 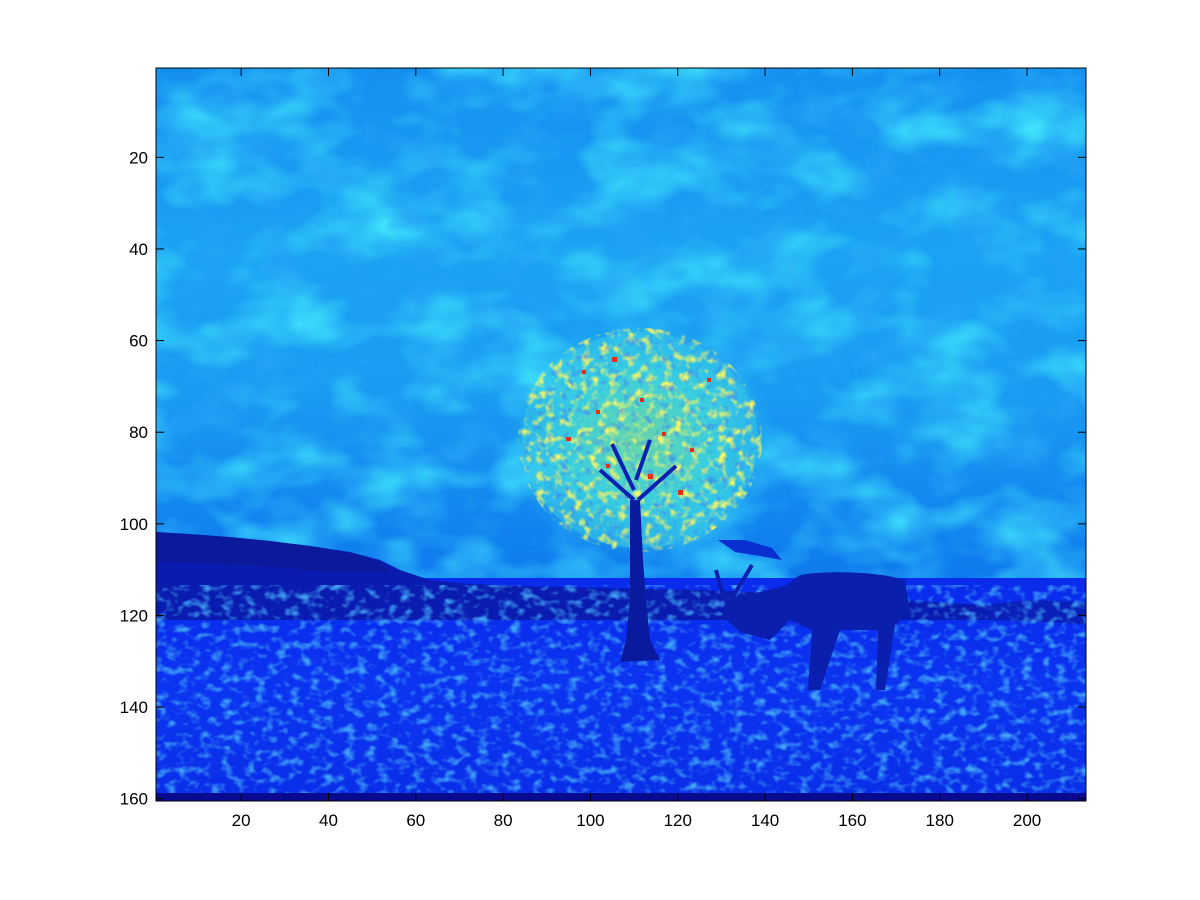 I want to click on tree-canopy-shadows, so click(x=640, y=440).